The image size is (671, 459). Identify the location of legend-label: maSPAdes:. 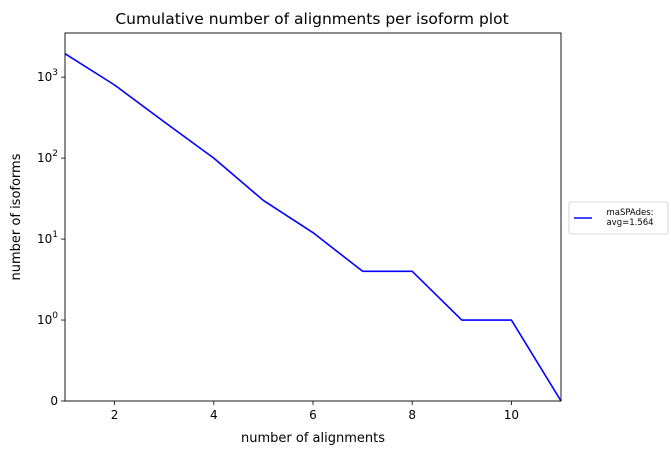
(629, 213).